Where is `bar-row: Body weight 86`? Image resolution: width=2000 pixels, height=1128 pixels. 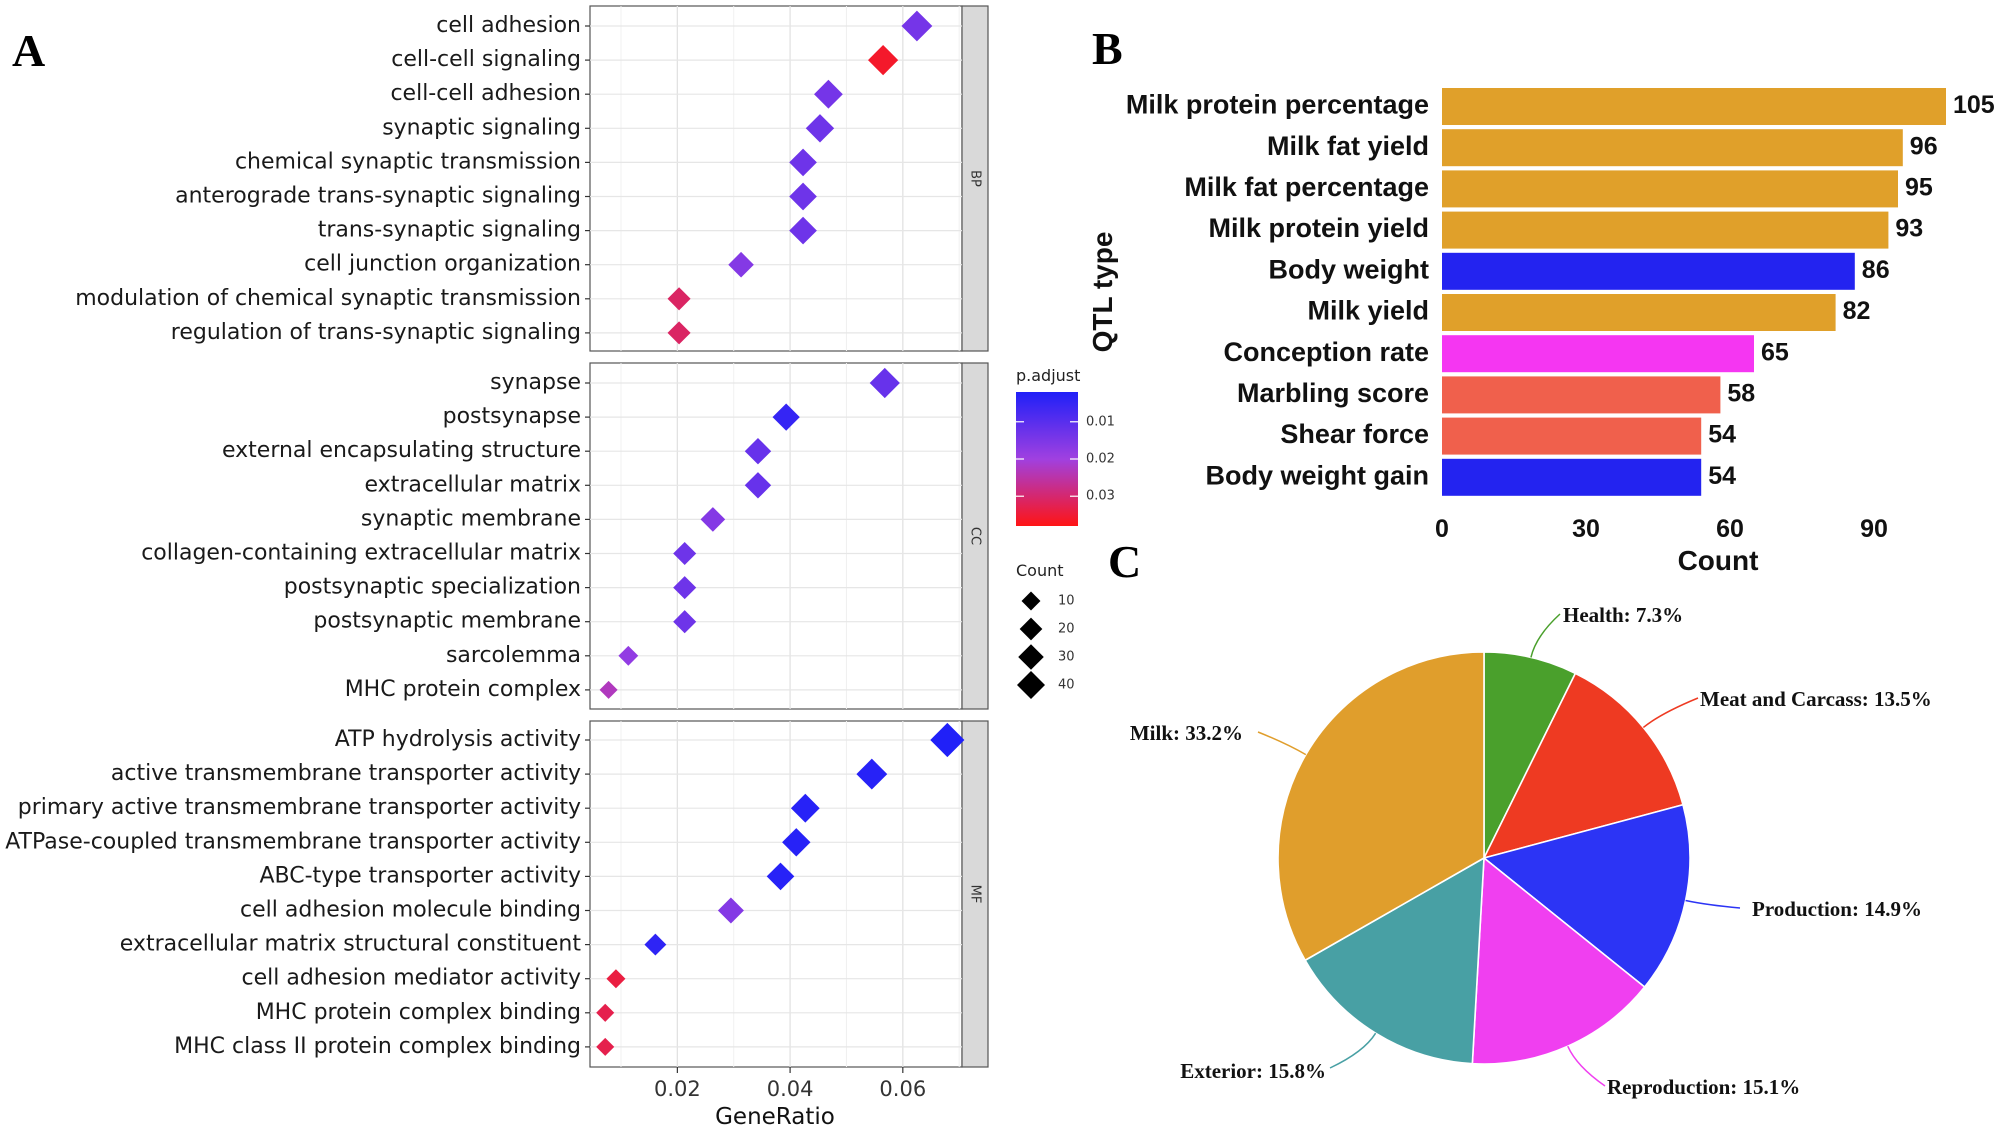
bar-row: Body weight 86 is located at coordinates (1579, 271).